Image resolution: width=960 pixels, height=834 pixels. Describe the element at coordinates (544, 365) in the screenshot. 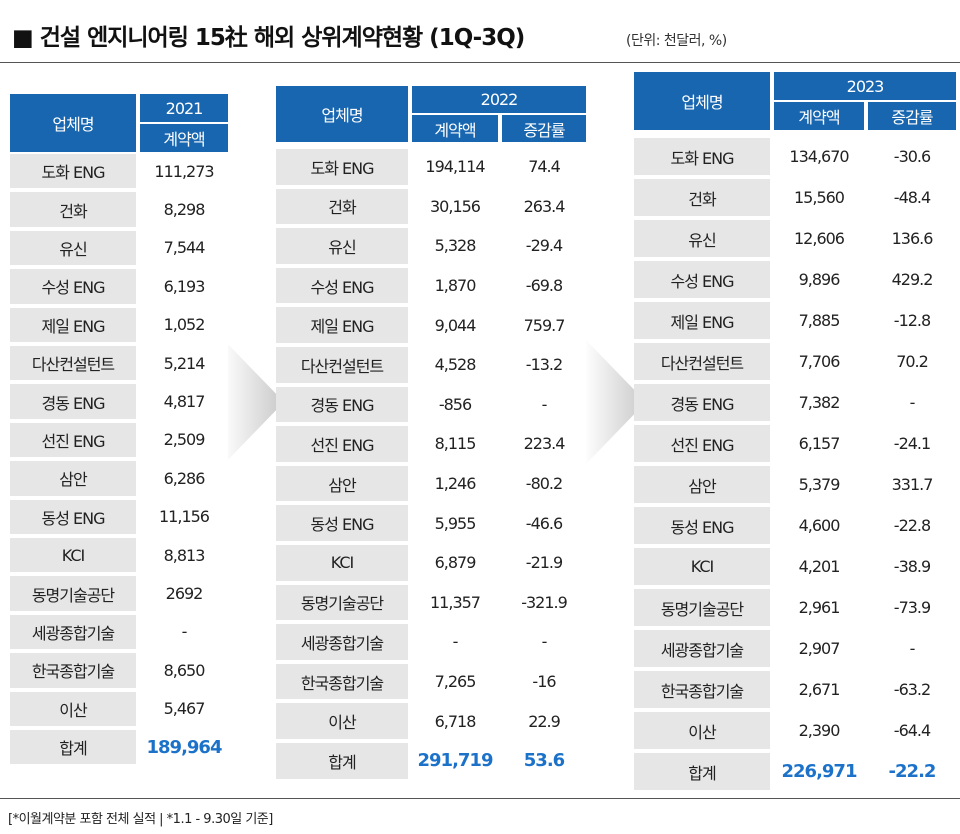

I see `change-value: -13.2` at that location.